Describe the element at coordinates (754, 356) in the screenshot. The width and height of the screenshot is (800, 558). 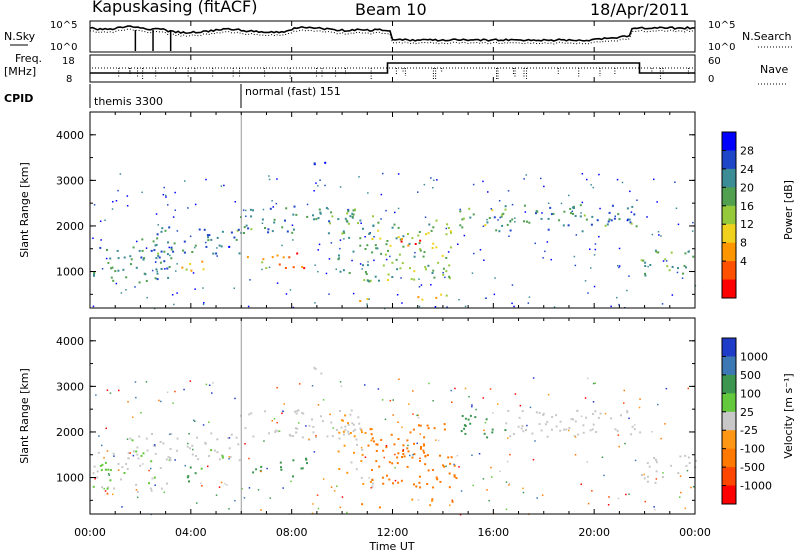
I see `colorbar-tick-label: 1000` at that location.